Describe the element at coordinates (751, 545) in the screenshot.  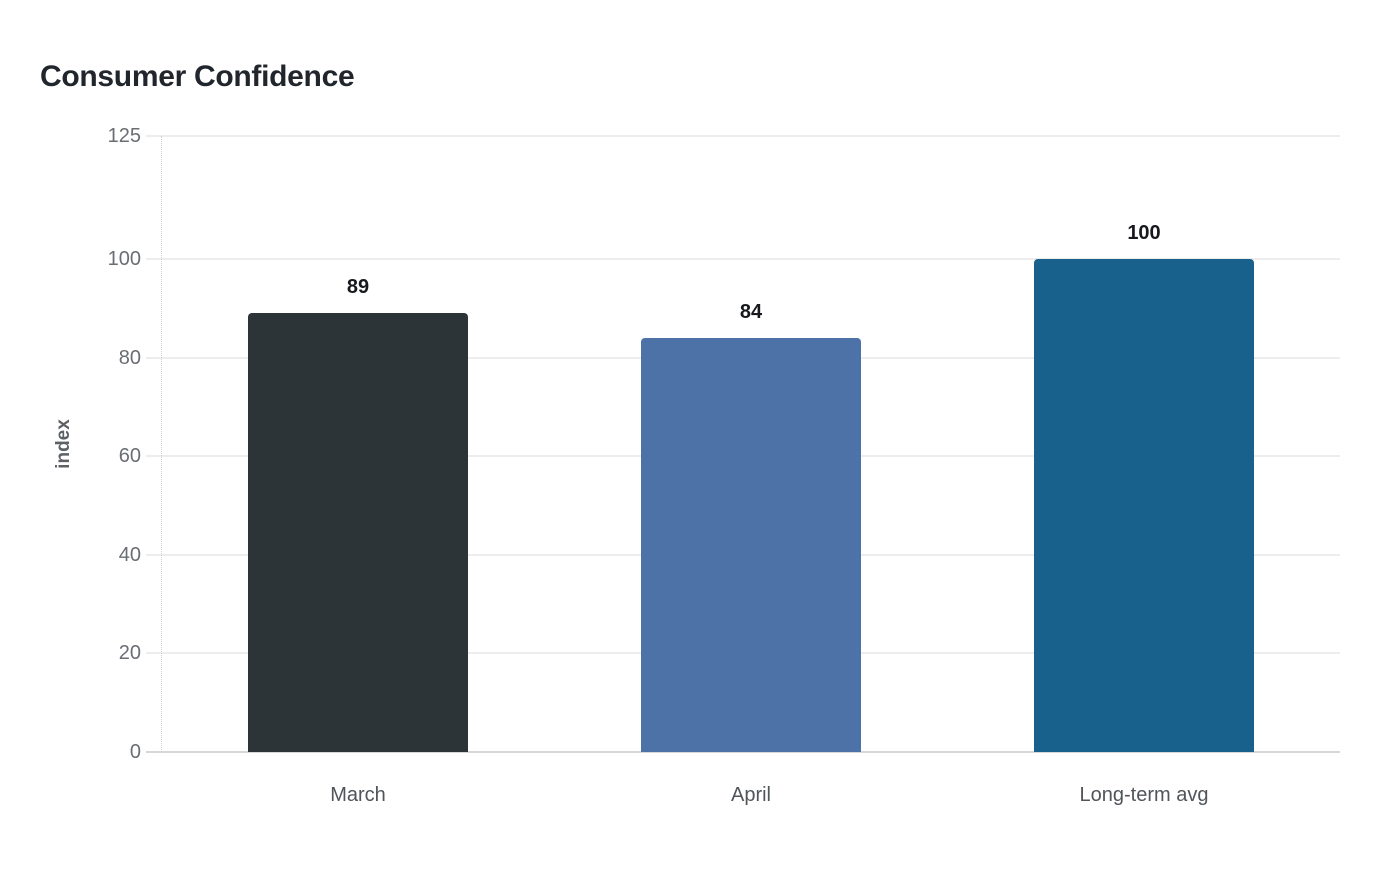
I see `bar-april` at that location.